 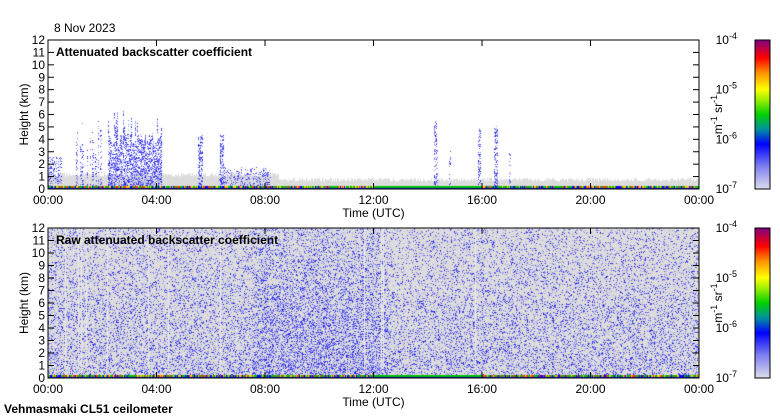 I want to click on instrument-label: Vehmasmaki CL51 ceilometer, so click(x=88, y=409).